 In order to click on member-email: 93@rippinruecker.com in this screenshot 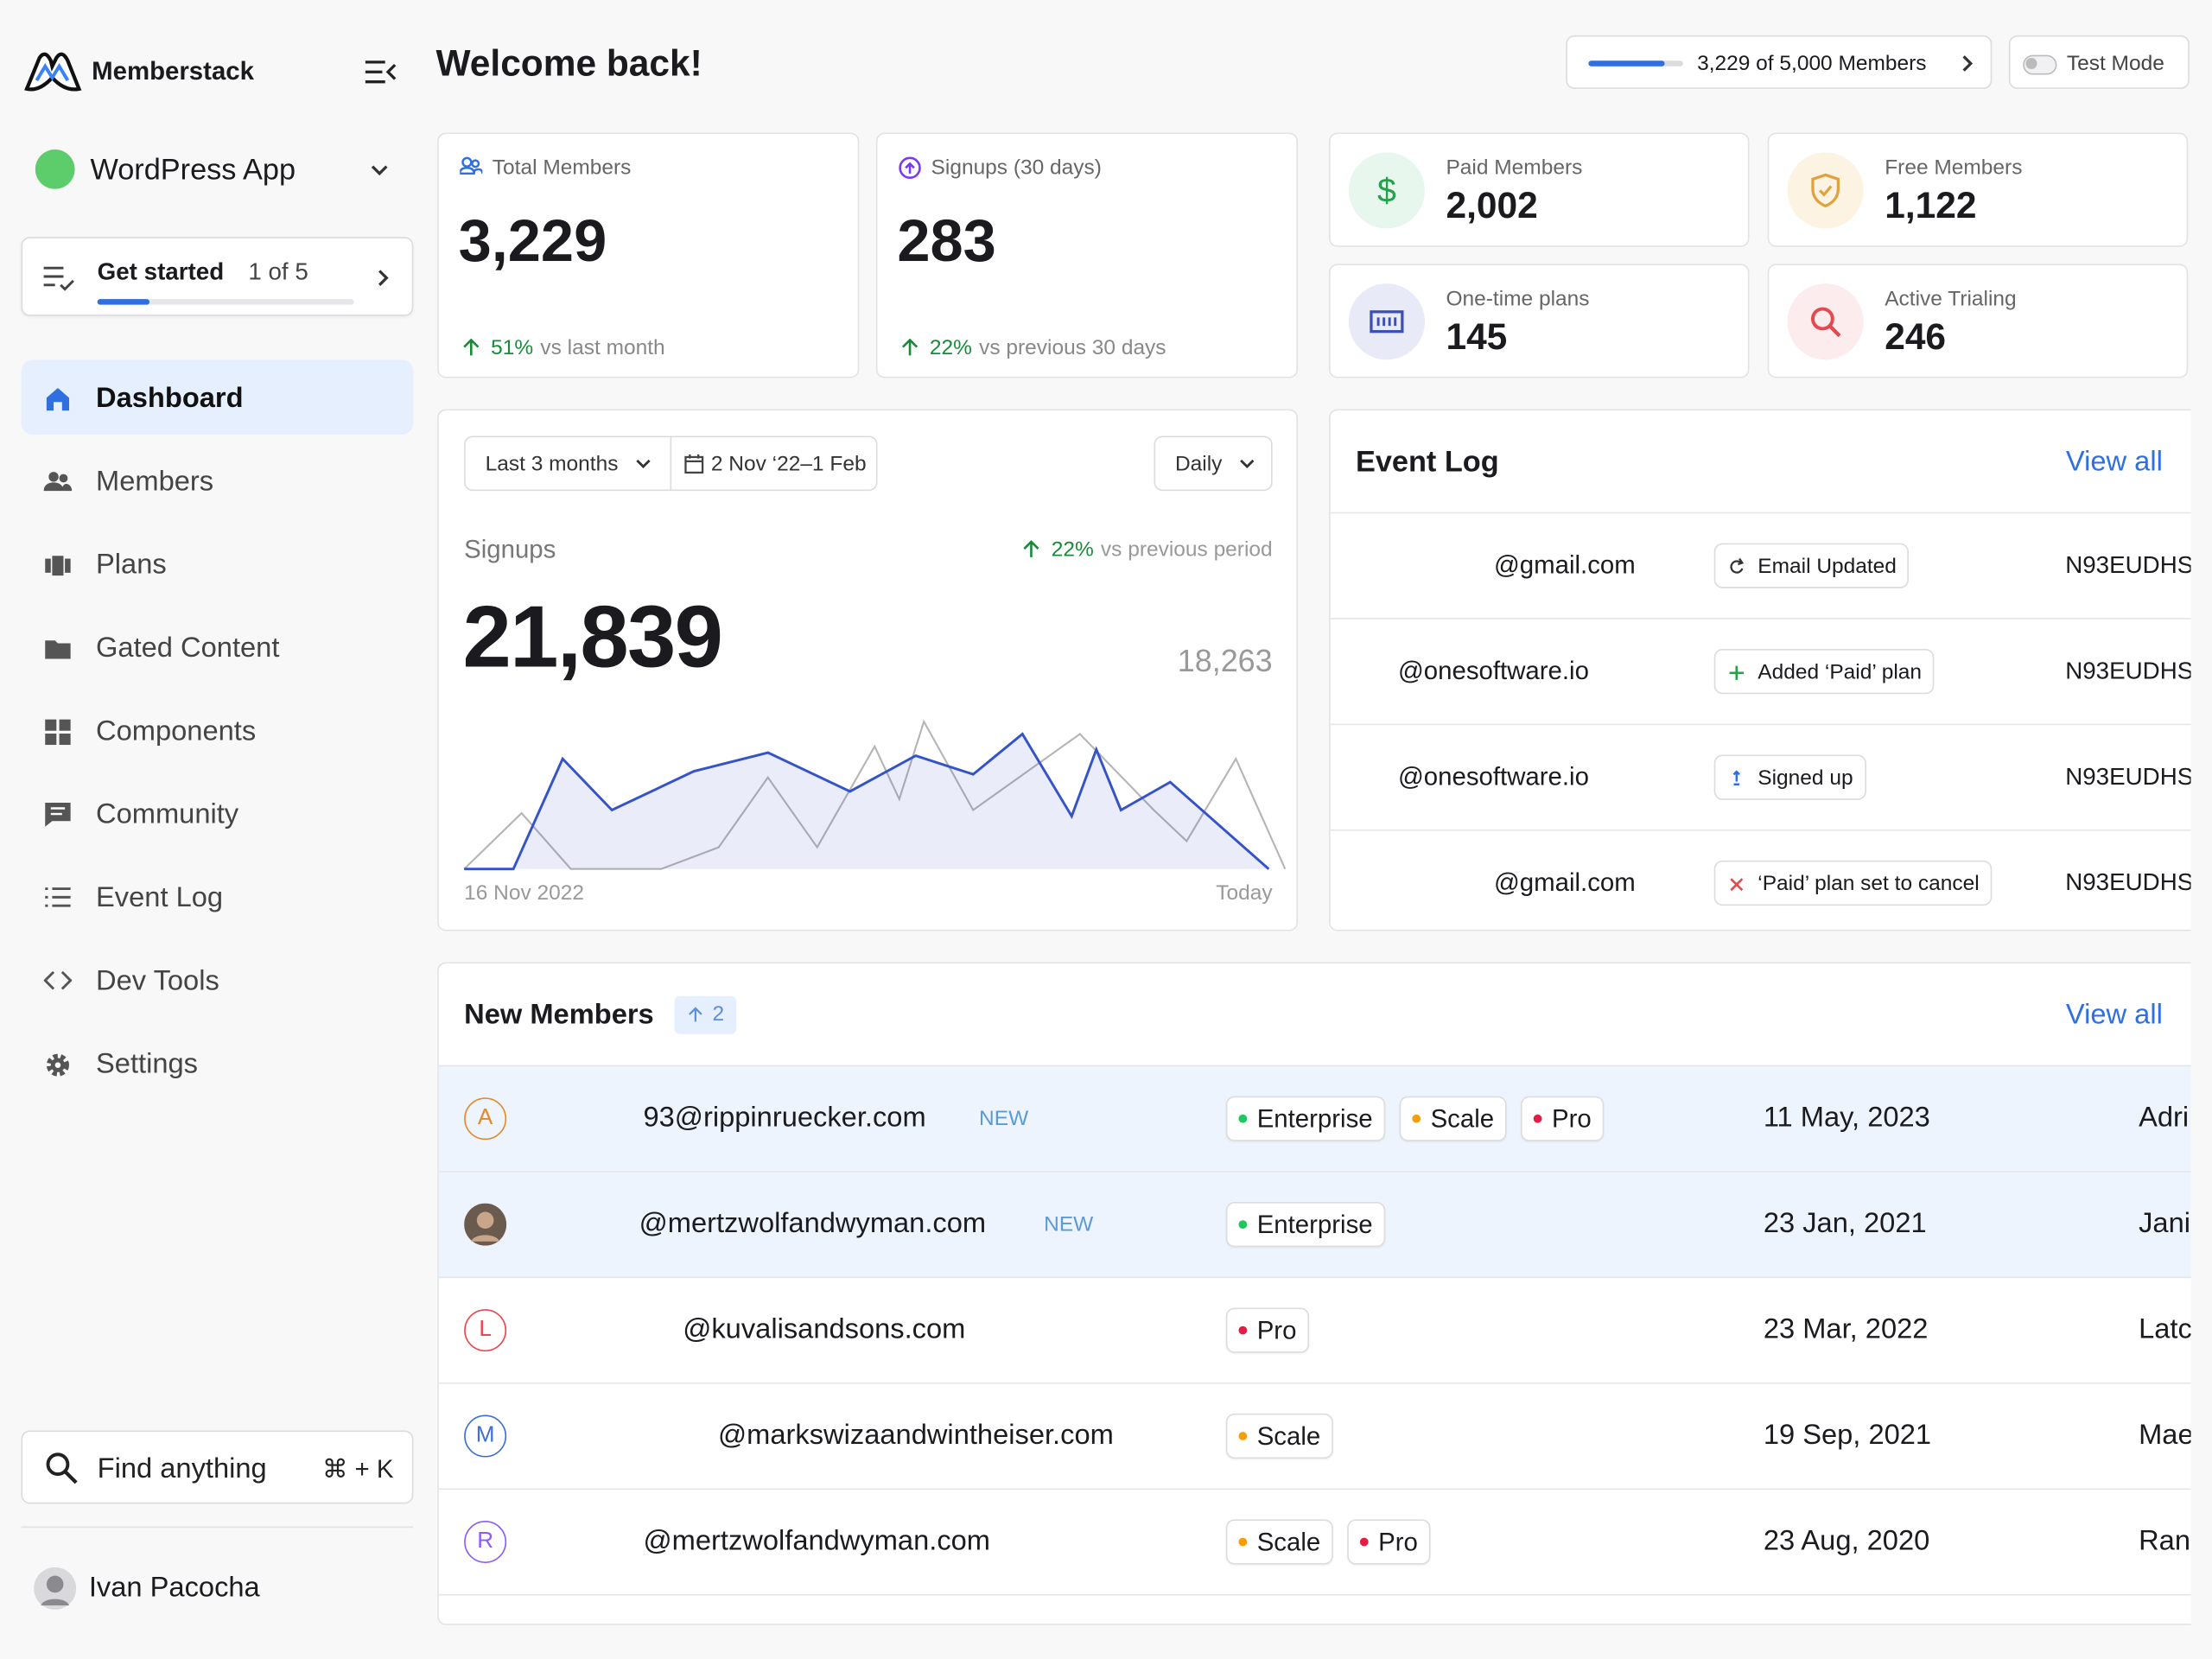, I will do `click(784, 1119)`.